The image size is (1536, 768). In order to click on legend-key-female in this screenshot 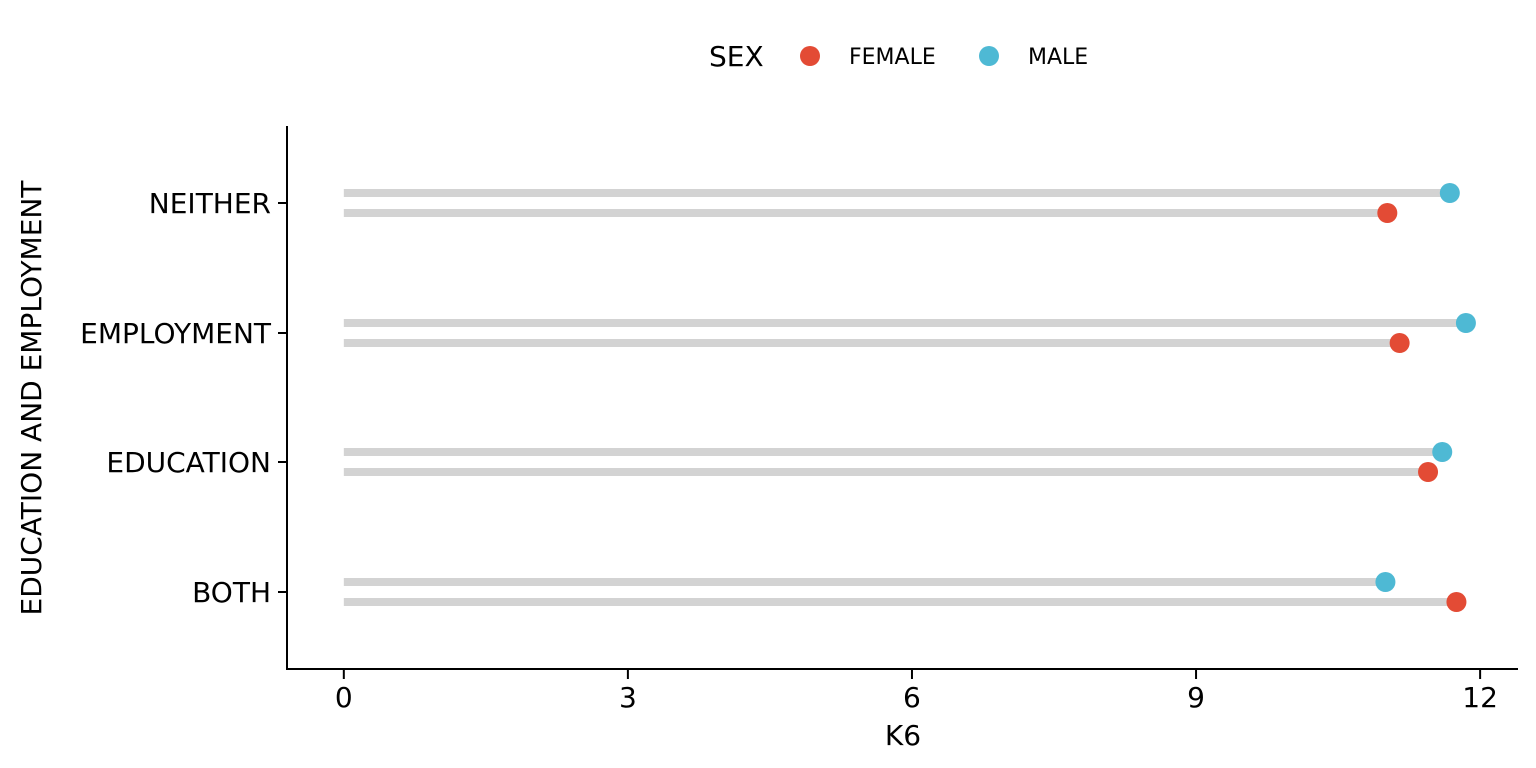, I will do `click(810, 56)`.